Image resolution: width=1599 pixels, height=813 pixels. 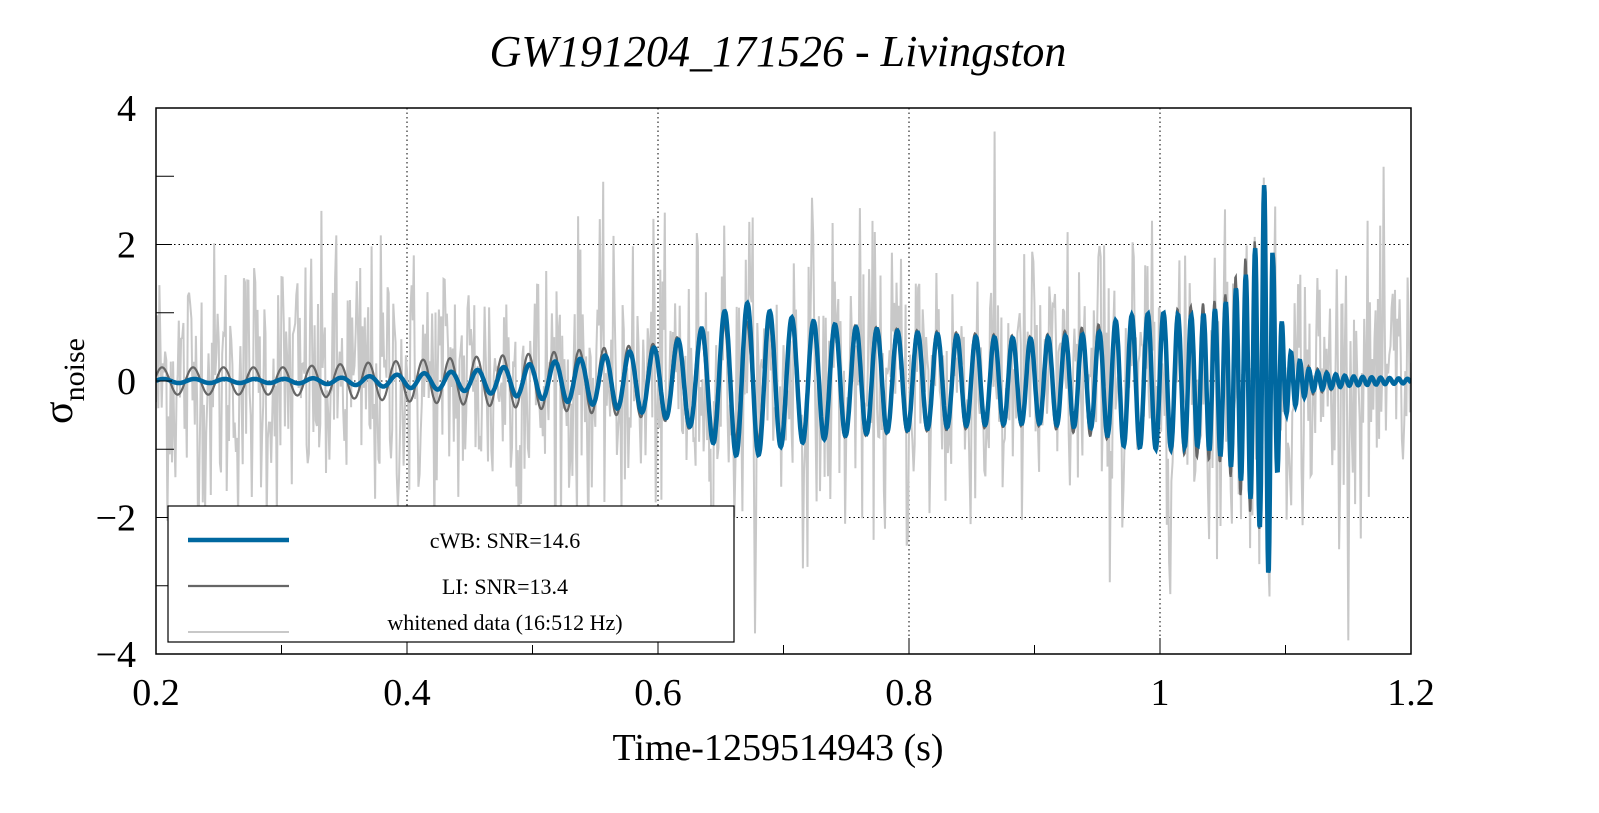 What do you see at coordinates (778, 51) in the screenshot?
I see `chart-title: GW191204_171526 - Livingston` at bounding box center [778, 51].